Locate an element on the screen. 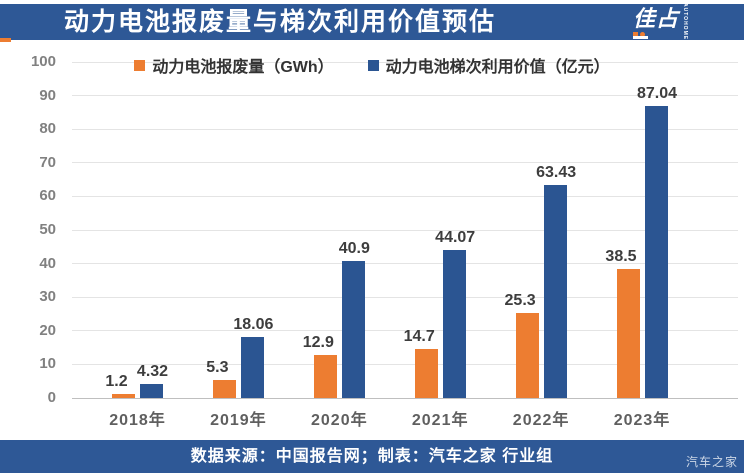 Image resolution: width=744 pixels, height=473 pixels. y-axis-tick-label: 30 is located at coordinates (47, 297).